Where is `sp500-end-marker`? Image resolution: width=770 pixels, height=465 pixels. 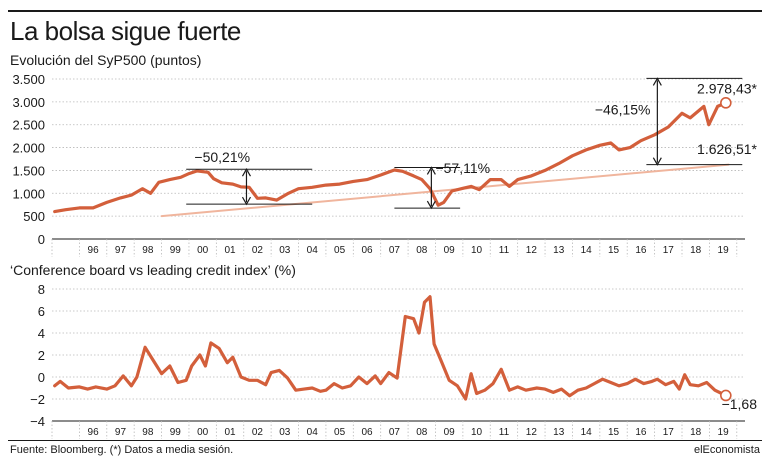 sp500-end-marker is located at coordinates (726, 103).